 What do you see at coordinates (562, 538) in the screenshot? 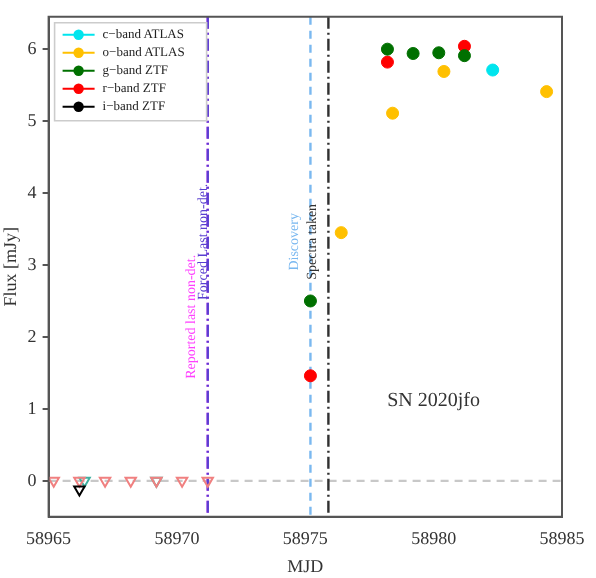
I see `x-tick-label: 58985` at bounding box center [562, 538].